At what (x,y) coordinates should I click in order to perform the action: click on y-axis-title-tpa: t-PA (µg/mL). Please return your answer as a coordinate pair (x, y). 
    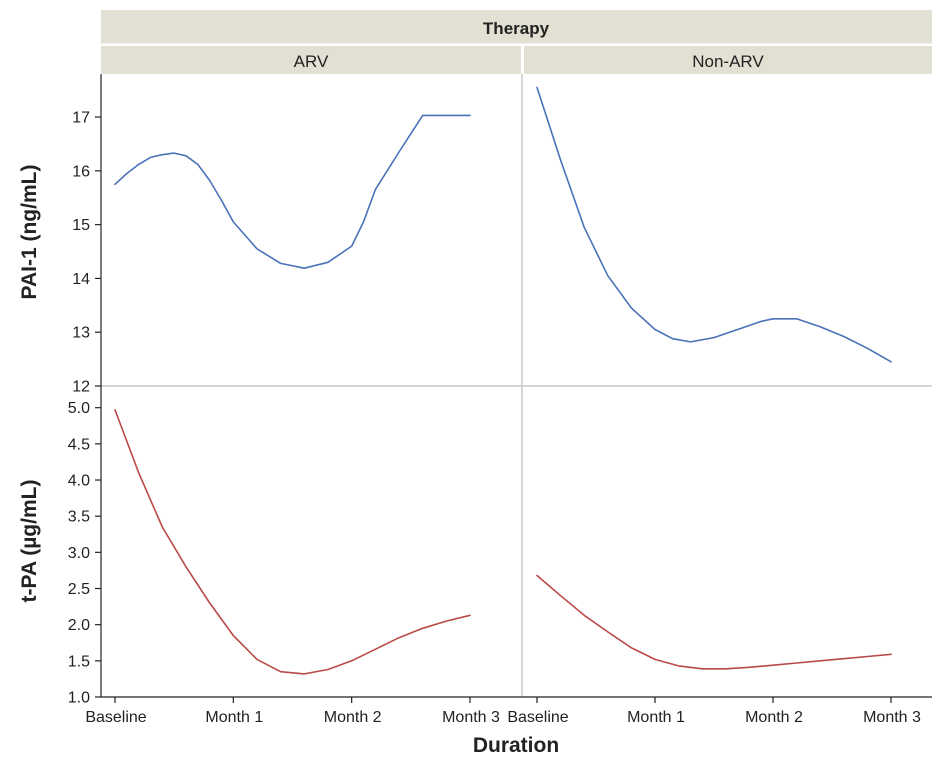
    Looking at the image, I should click on (29, 541).